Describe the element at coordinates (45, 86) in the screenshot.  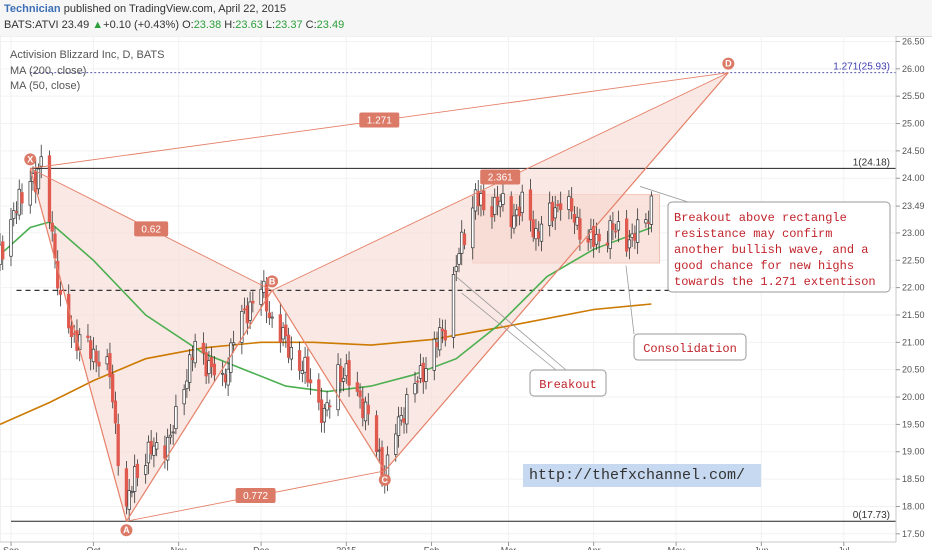
I see `legend-ma50: MA (50, close)` at that location.